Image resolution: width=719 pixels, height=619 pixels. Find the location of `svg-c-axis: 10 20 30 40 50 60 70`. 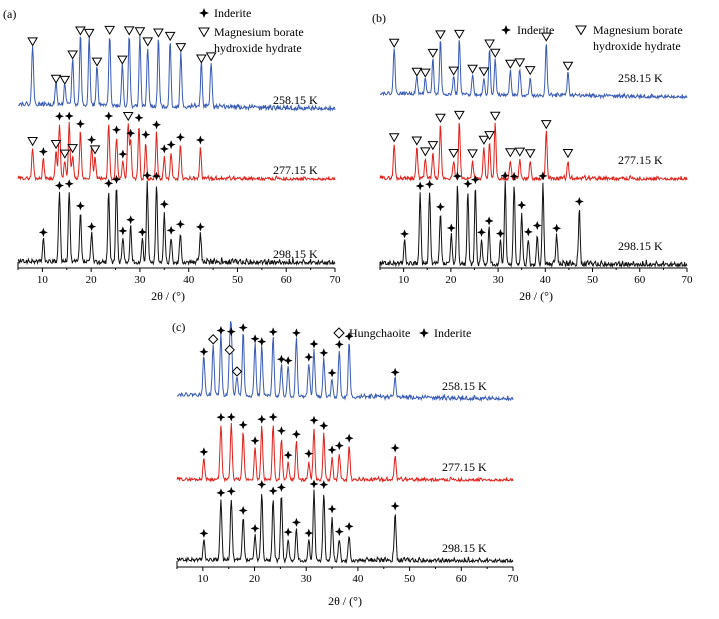

svg-c-axis: 10 20 30 40 50 60 70 is located at coordinates (347, 573).